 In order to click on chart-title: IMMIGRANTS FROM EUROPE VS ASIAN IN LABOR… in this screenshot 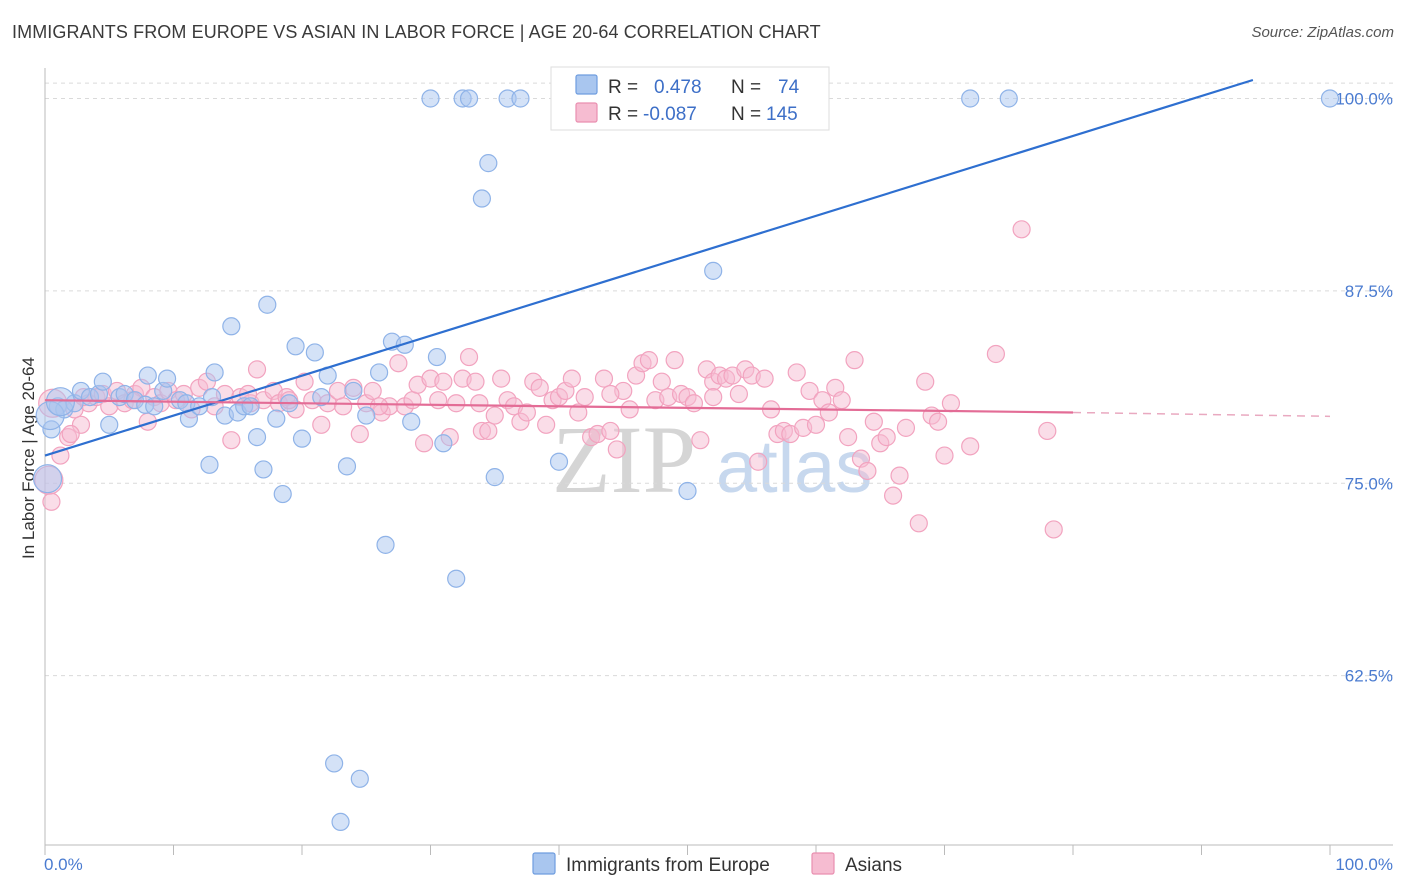, I will do `click(416, 32)`.